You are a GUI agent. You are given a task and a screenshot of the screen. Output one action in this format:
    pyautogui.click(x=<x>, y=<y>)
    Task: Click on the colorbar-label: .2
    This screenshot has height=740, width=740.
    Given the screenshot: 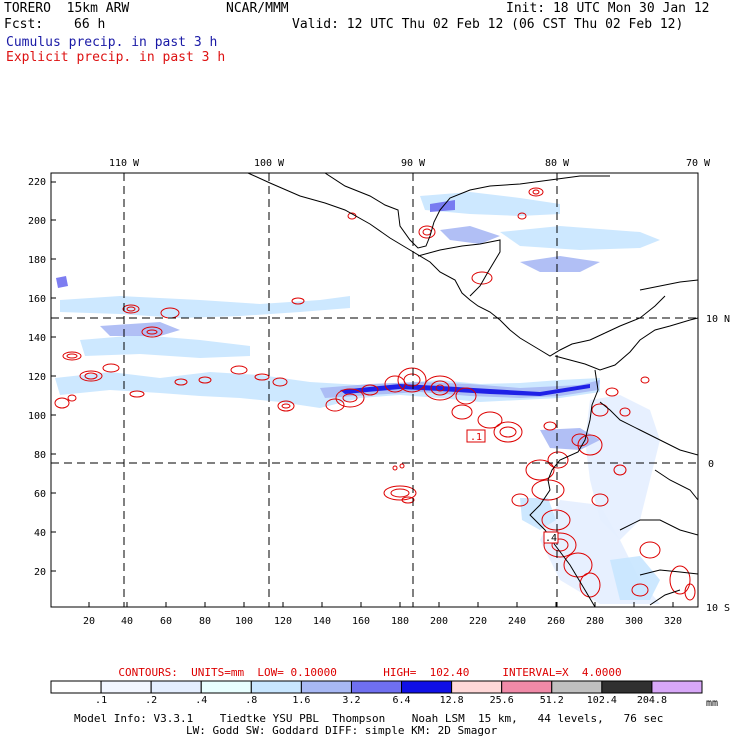 What is the action you would take?
    pyautogui.click(x=151, y=700)
    